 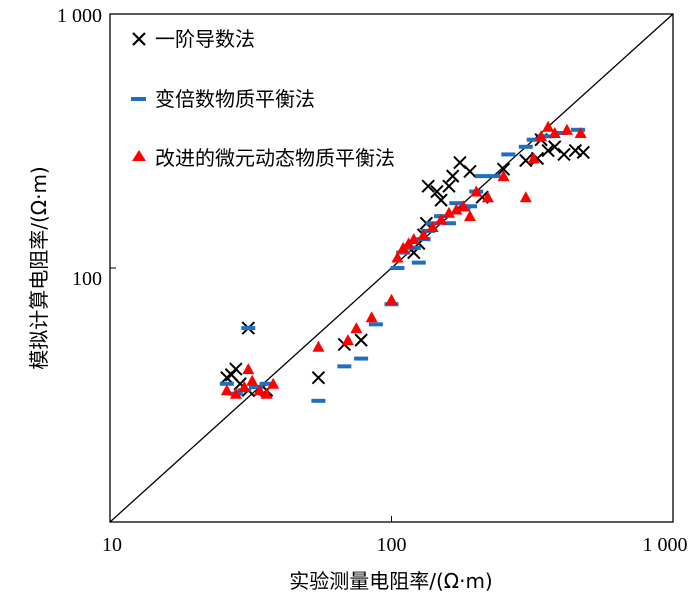 I want to click on x-axis-ticks: 10 100 1 000, so click(x=395, y=536).